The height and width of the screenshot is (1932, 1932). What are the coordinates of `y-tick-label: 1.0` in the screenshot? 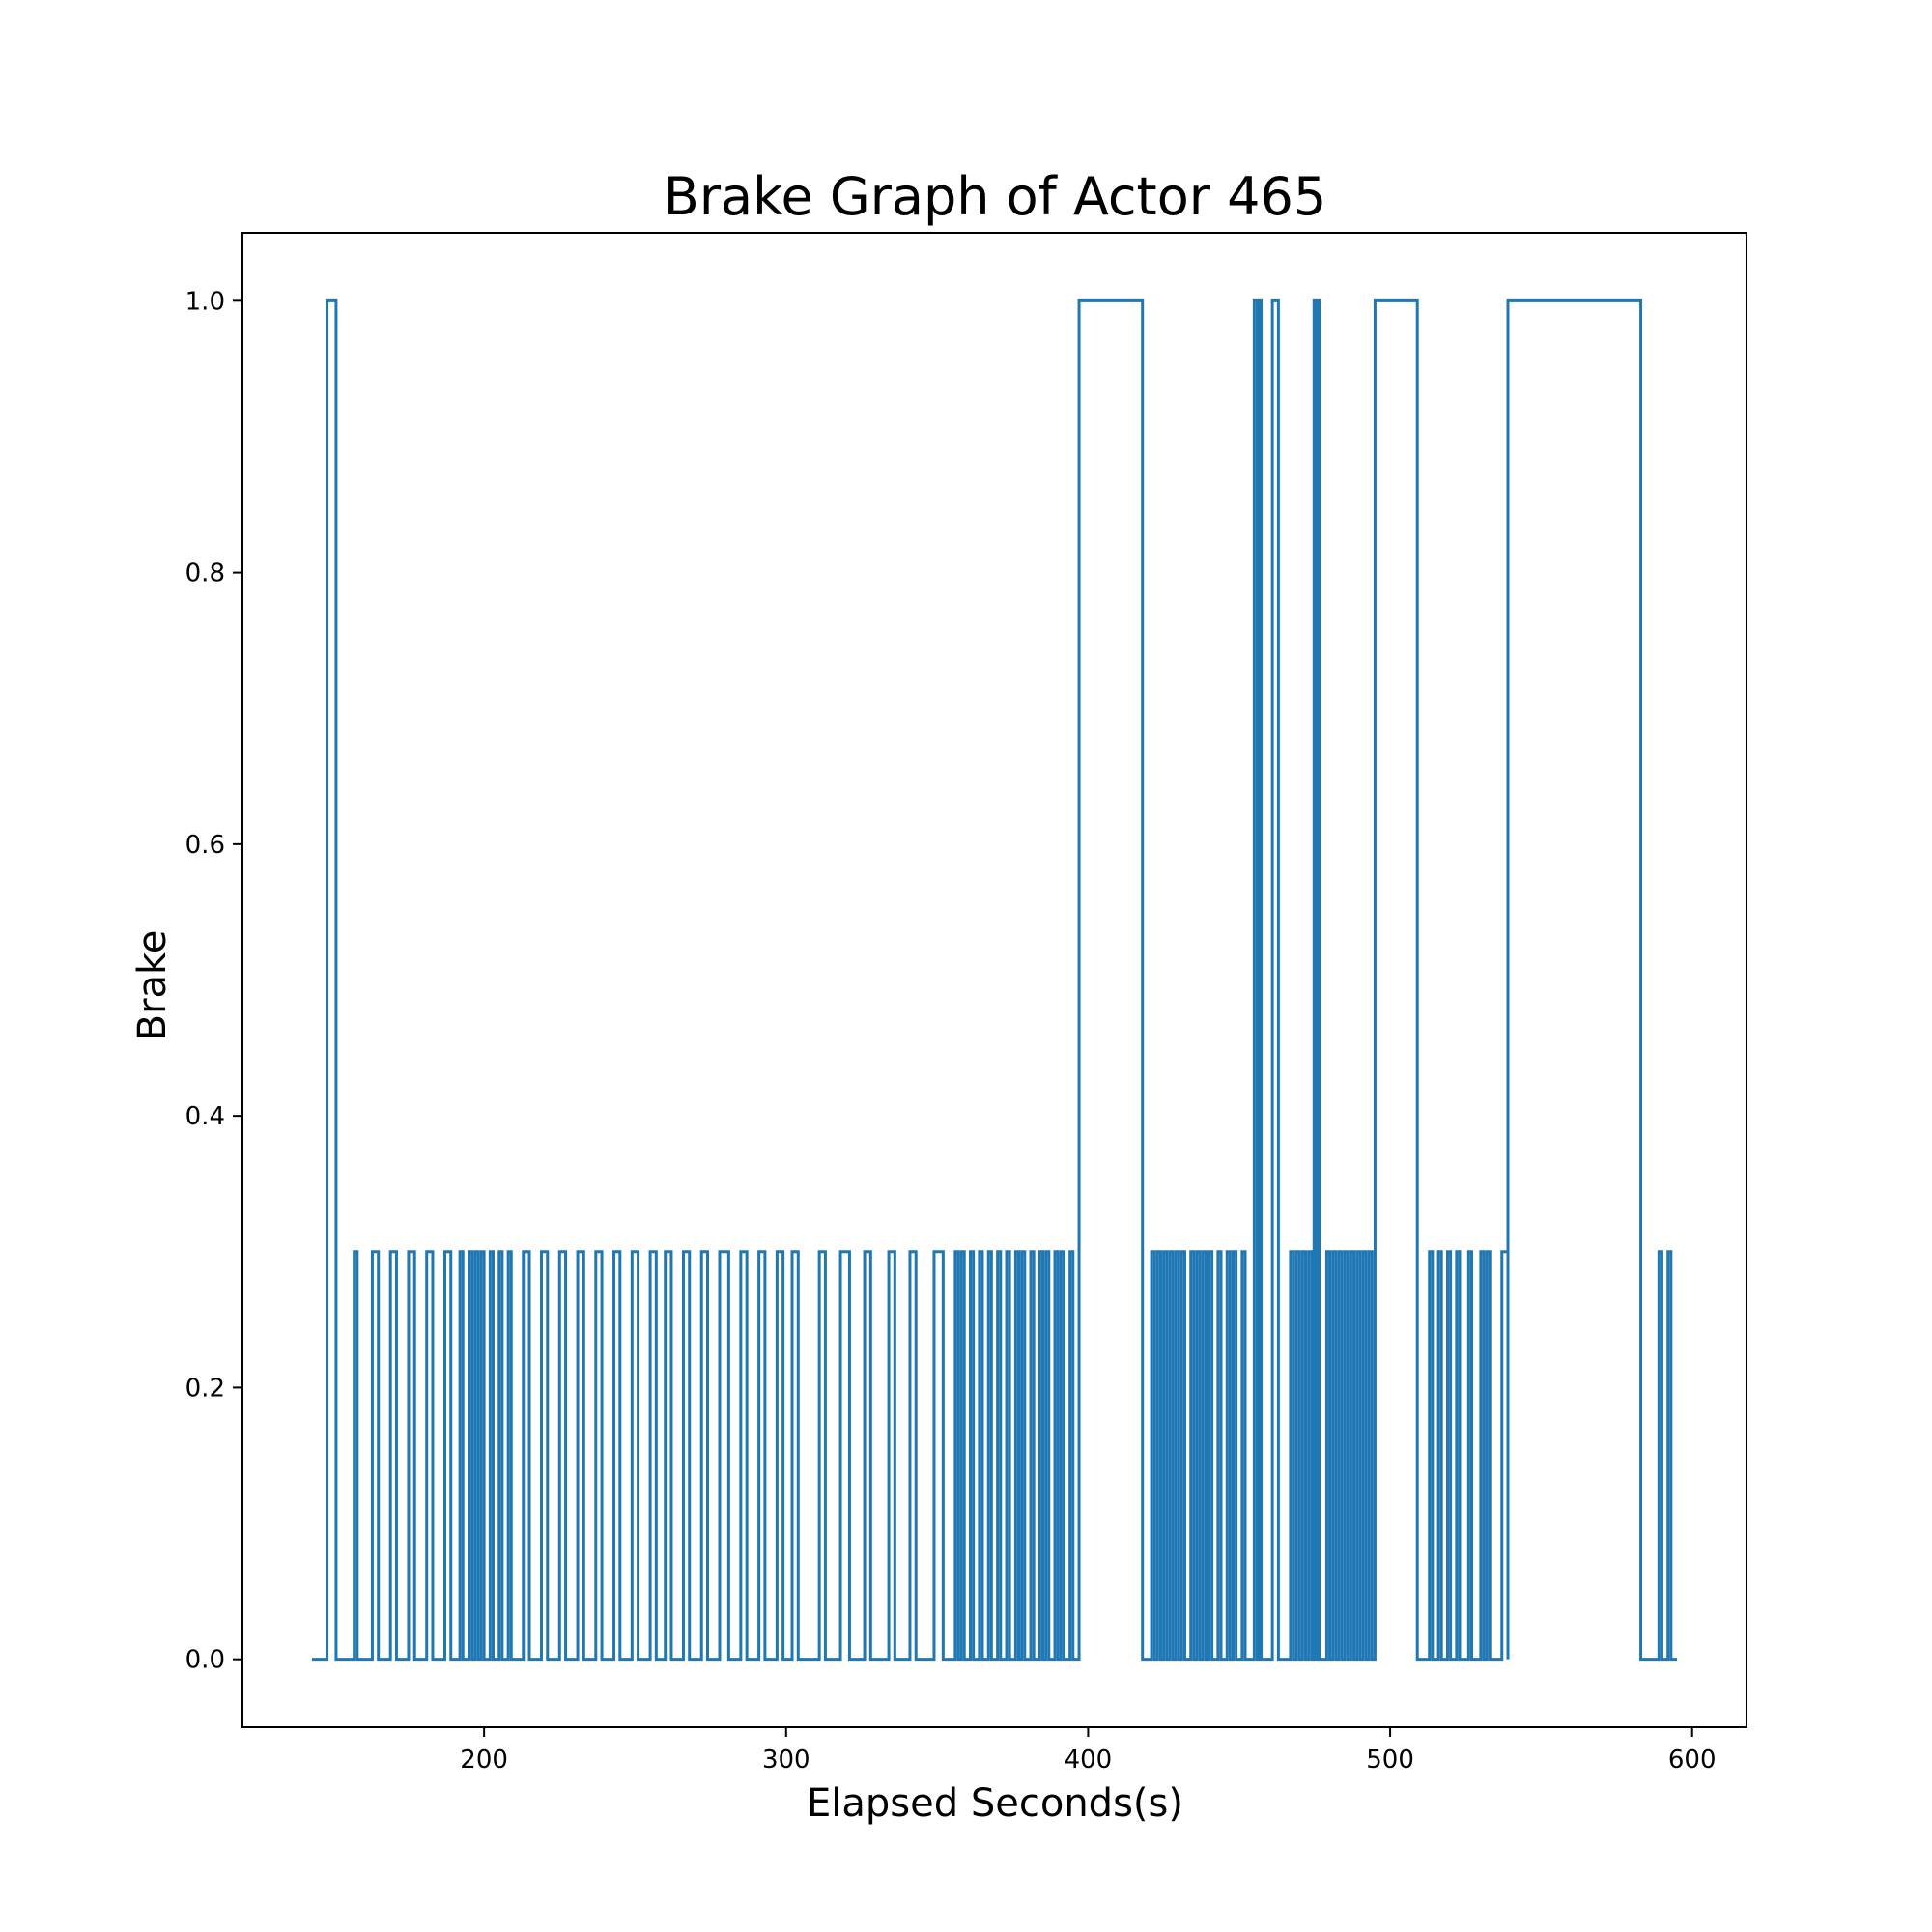 It's located at (205, 301).